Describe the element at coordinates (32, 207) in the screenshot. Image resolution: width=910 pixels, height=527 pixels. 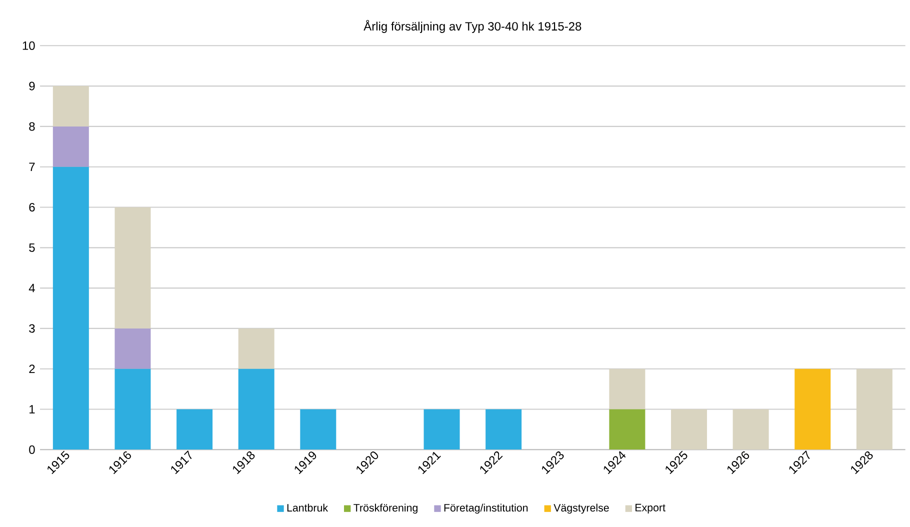
I see `y-tick-label: 6` at that location.